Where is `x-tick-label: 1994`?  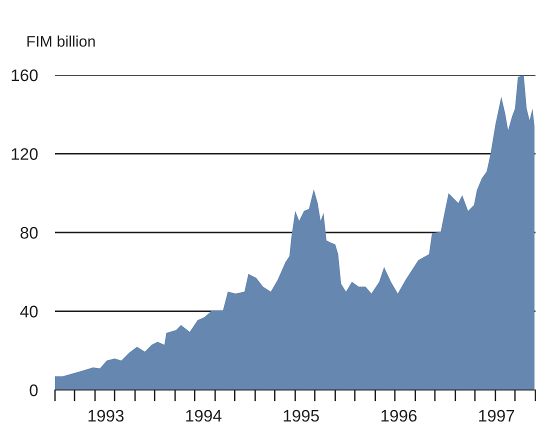 x-tick-label: 1994 is located at coordinates (204, 416).